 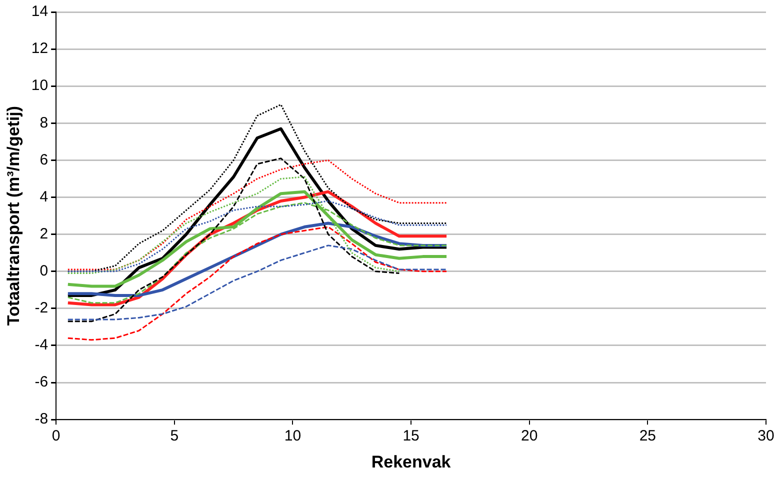 What do you see at coordinates (44, 159) in the screenshot?
I see `y-tick-label: 6` at bounding box center [44, 159].